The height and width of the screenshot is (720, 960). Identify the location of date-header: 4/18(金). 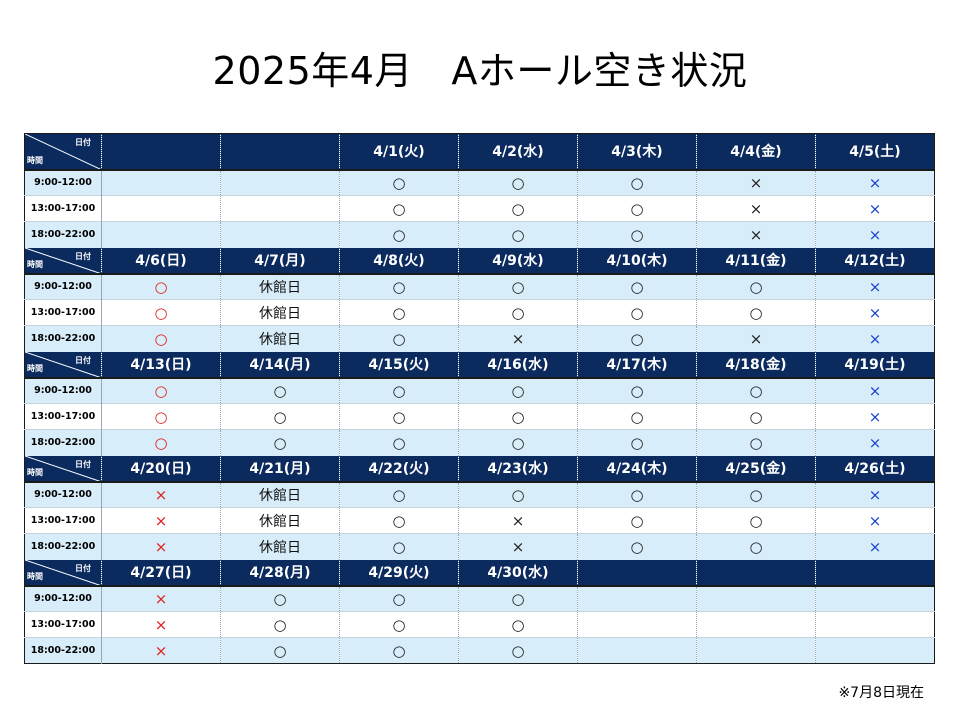
(756, 364).